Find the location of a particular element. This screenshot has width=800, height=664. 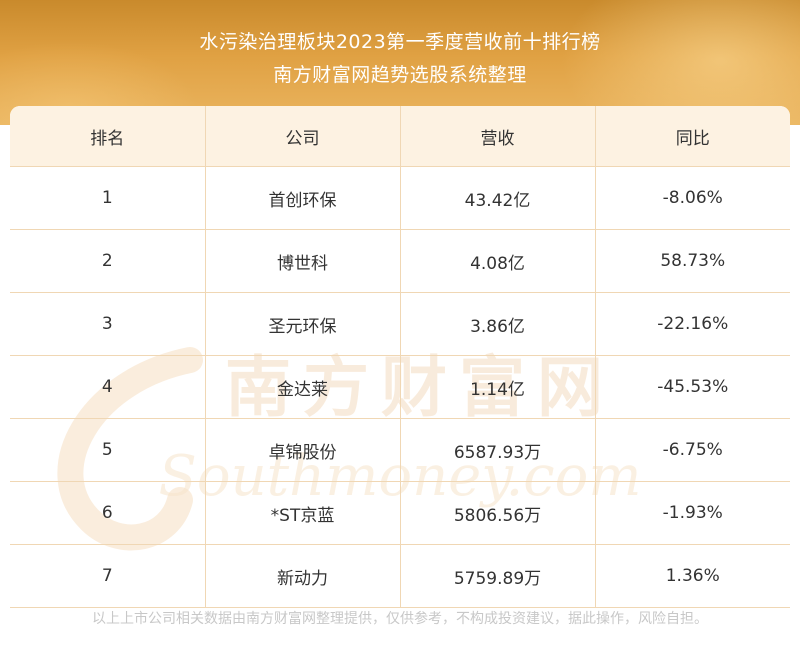

table-row: 2 博世科 4.08亿 58.73% is located at coordinates (400, 261).